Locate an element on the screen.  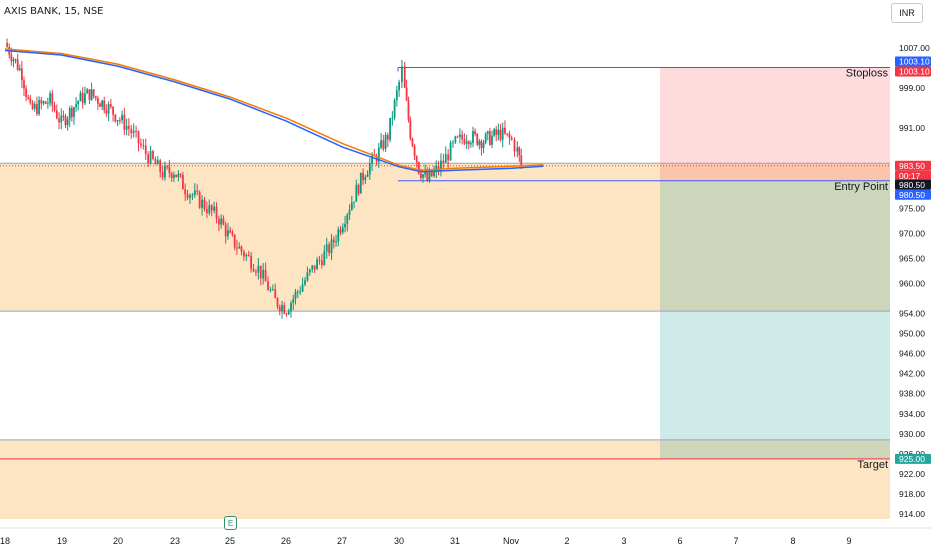
target-zone is located at coordinates (775, 319).